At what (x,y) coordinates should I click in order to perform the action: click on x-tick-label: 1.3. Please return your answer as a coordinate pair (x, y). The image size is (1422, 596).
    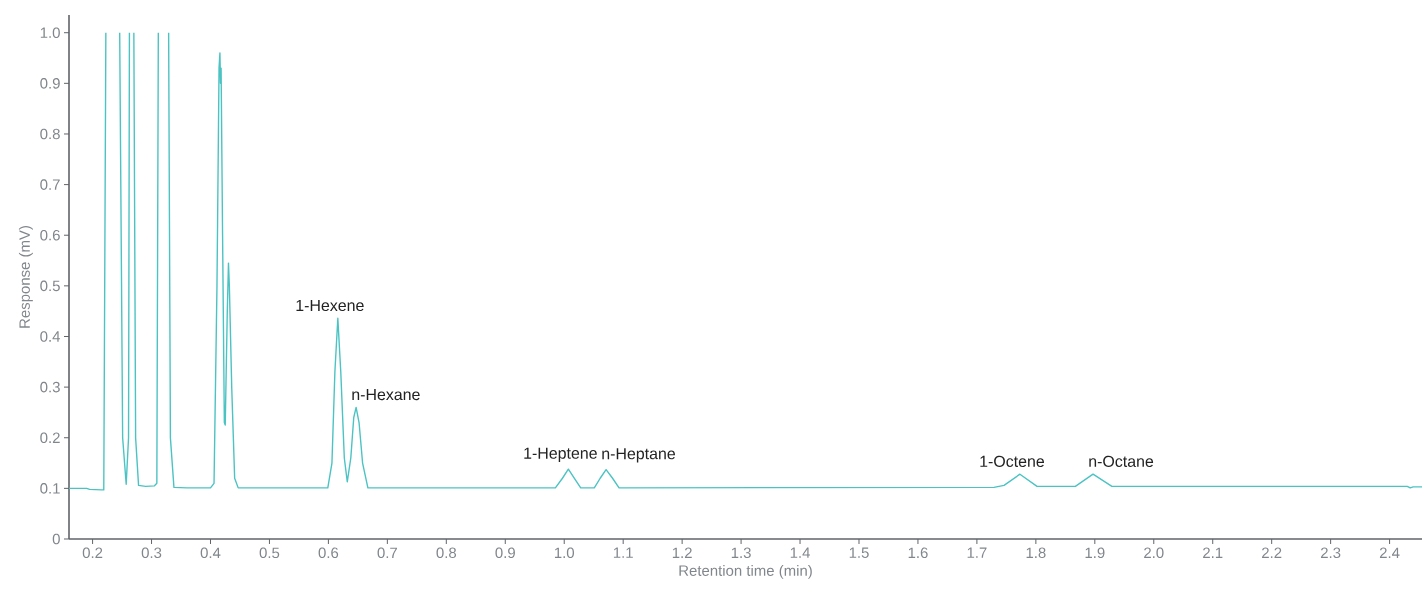
    Looking at the image, I should click on (741, 553).